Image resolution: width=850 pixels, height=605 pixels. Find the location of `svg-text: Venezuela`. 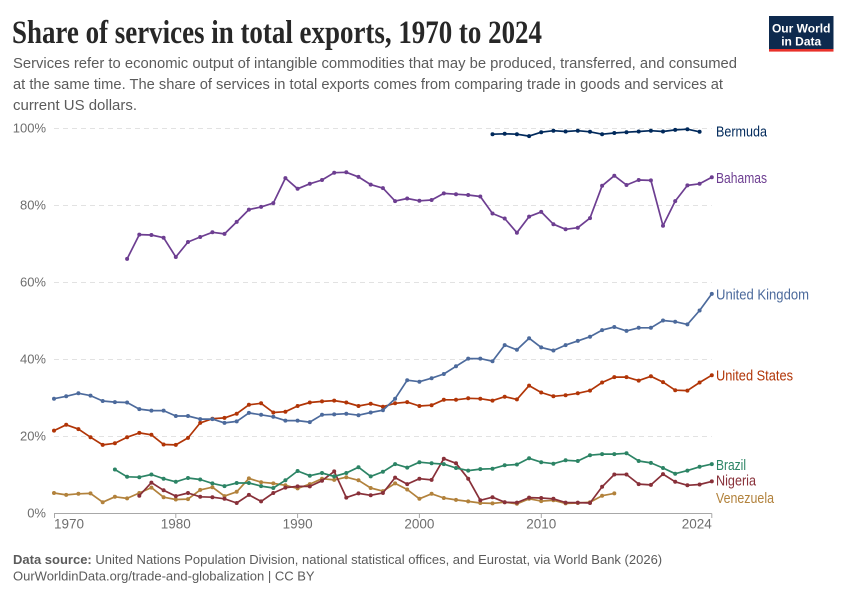

svg-text: Venezuela is located at coordinates (745, 499).